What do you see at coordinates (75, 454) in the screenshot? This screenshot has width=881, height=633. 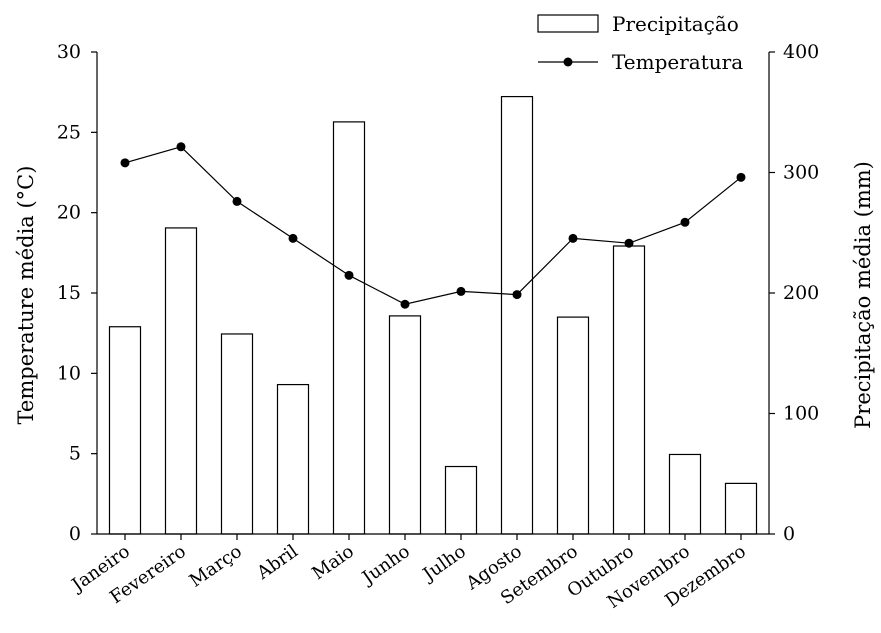 I see `left-y-tick-label: 5` at bounding box center [75, 454].